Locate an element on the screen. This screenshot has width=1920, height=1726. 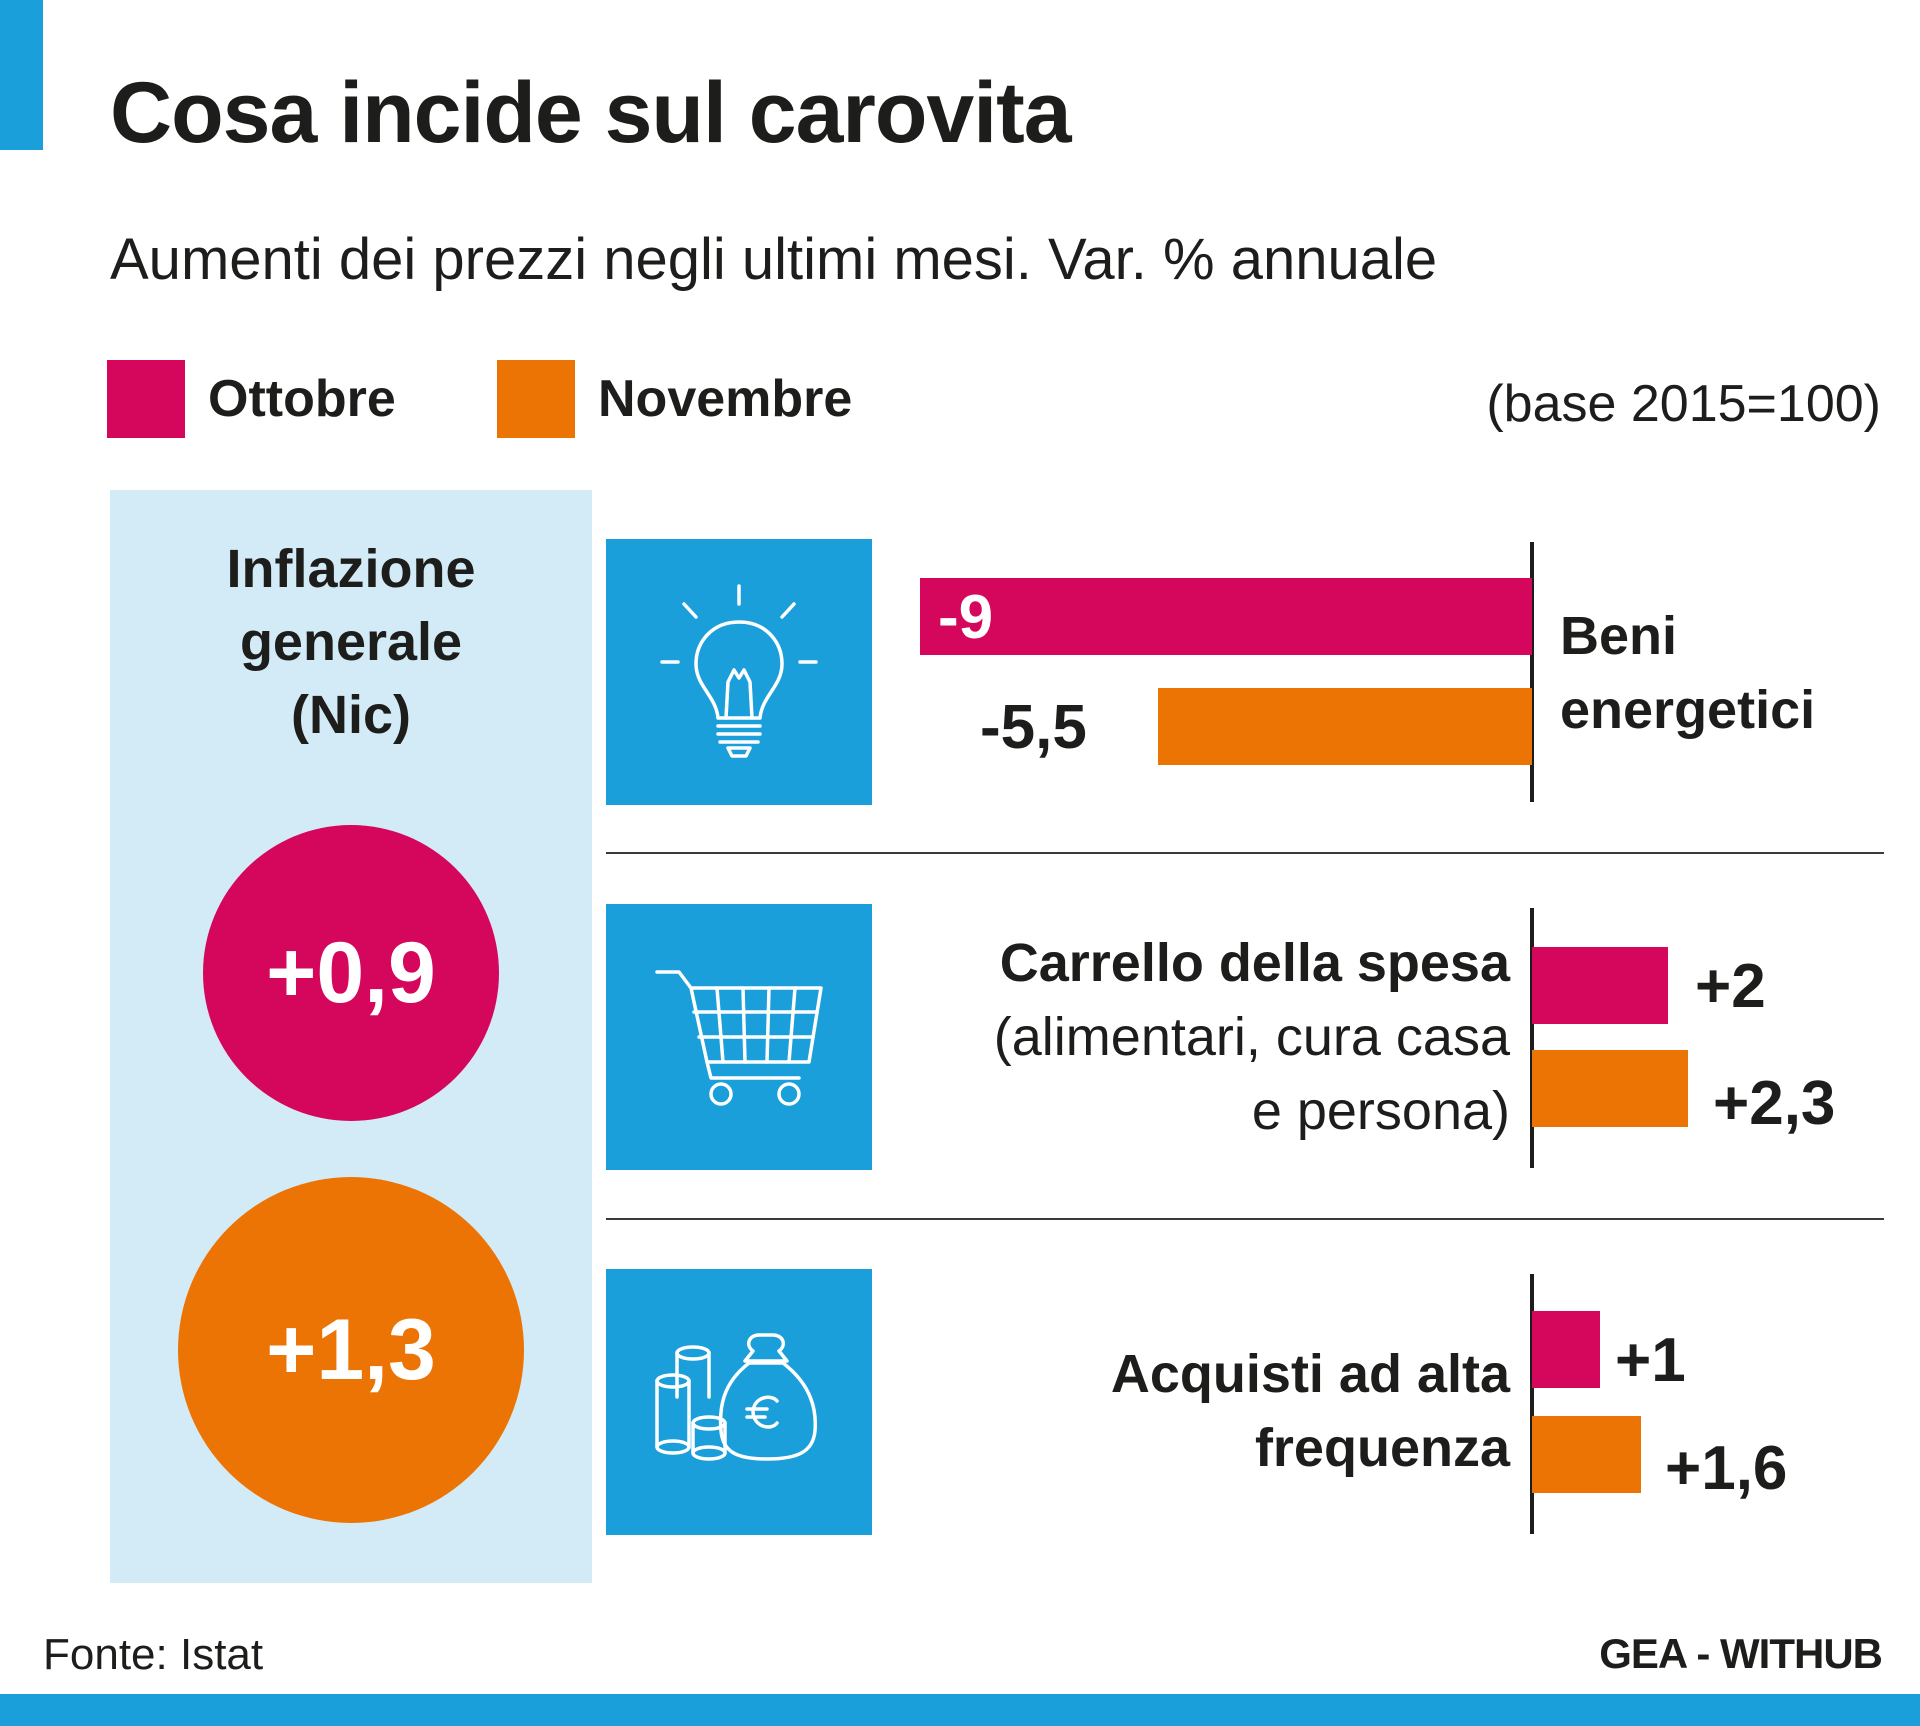
general-inflation-ottobre-circle: +0,9 is located at coordinates (351, 973).